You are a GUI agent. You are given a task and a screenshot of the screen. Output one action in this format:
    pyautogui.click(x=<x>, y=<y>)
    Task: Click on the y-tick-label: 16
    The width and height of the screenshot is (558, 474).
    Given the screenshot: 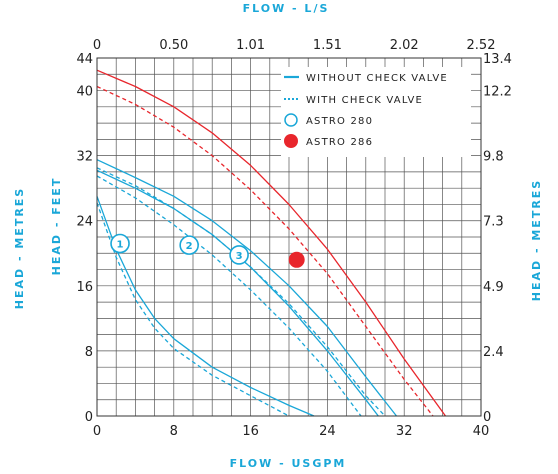 What is the action you would take?
    pyautogui.click(x=84, y=287)
    